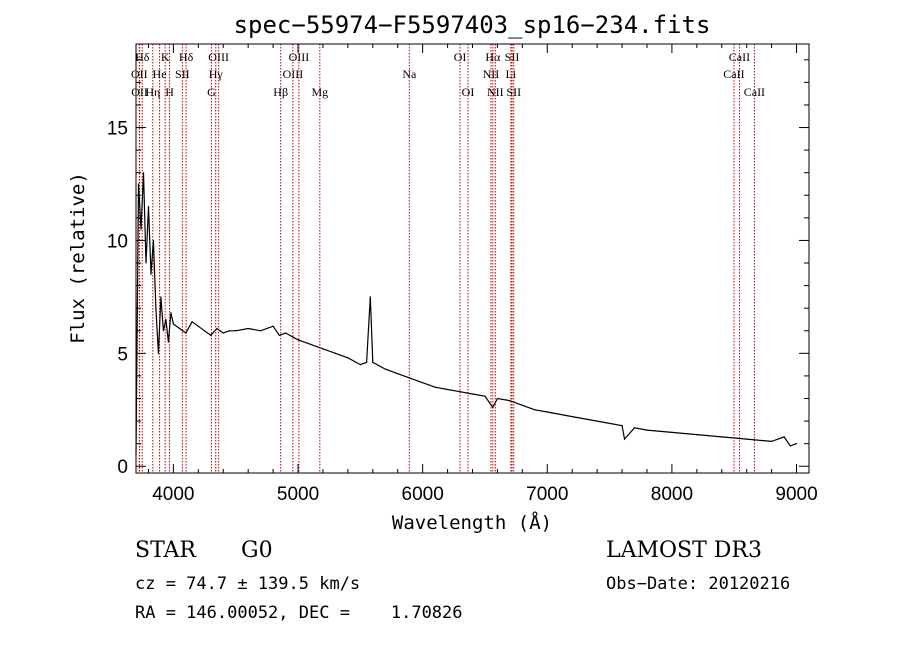  I want to click on line-marker-label: Hγ, so click(216, 74).